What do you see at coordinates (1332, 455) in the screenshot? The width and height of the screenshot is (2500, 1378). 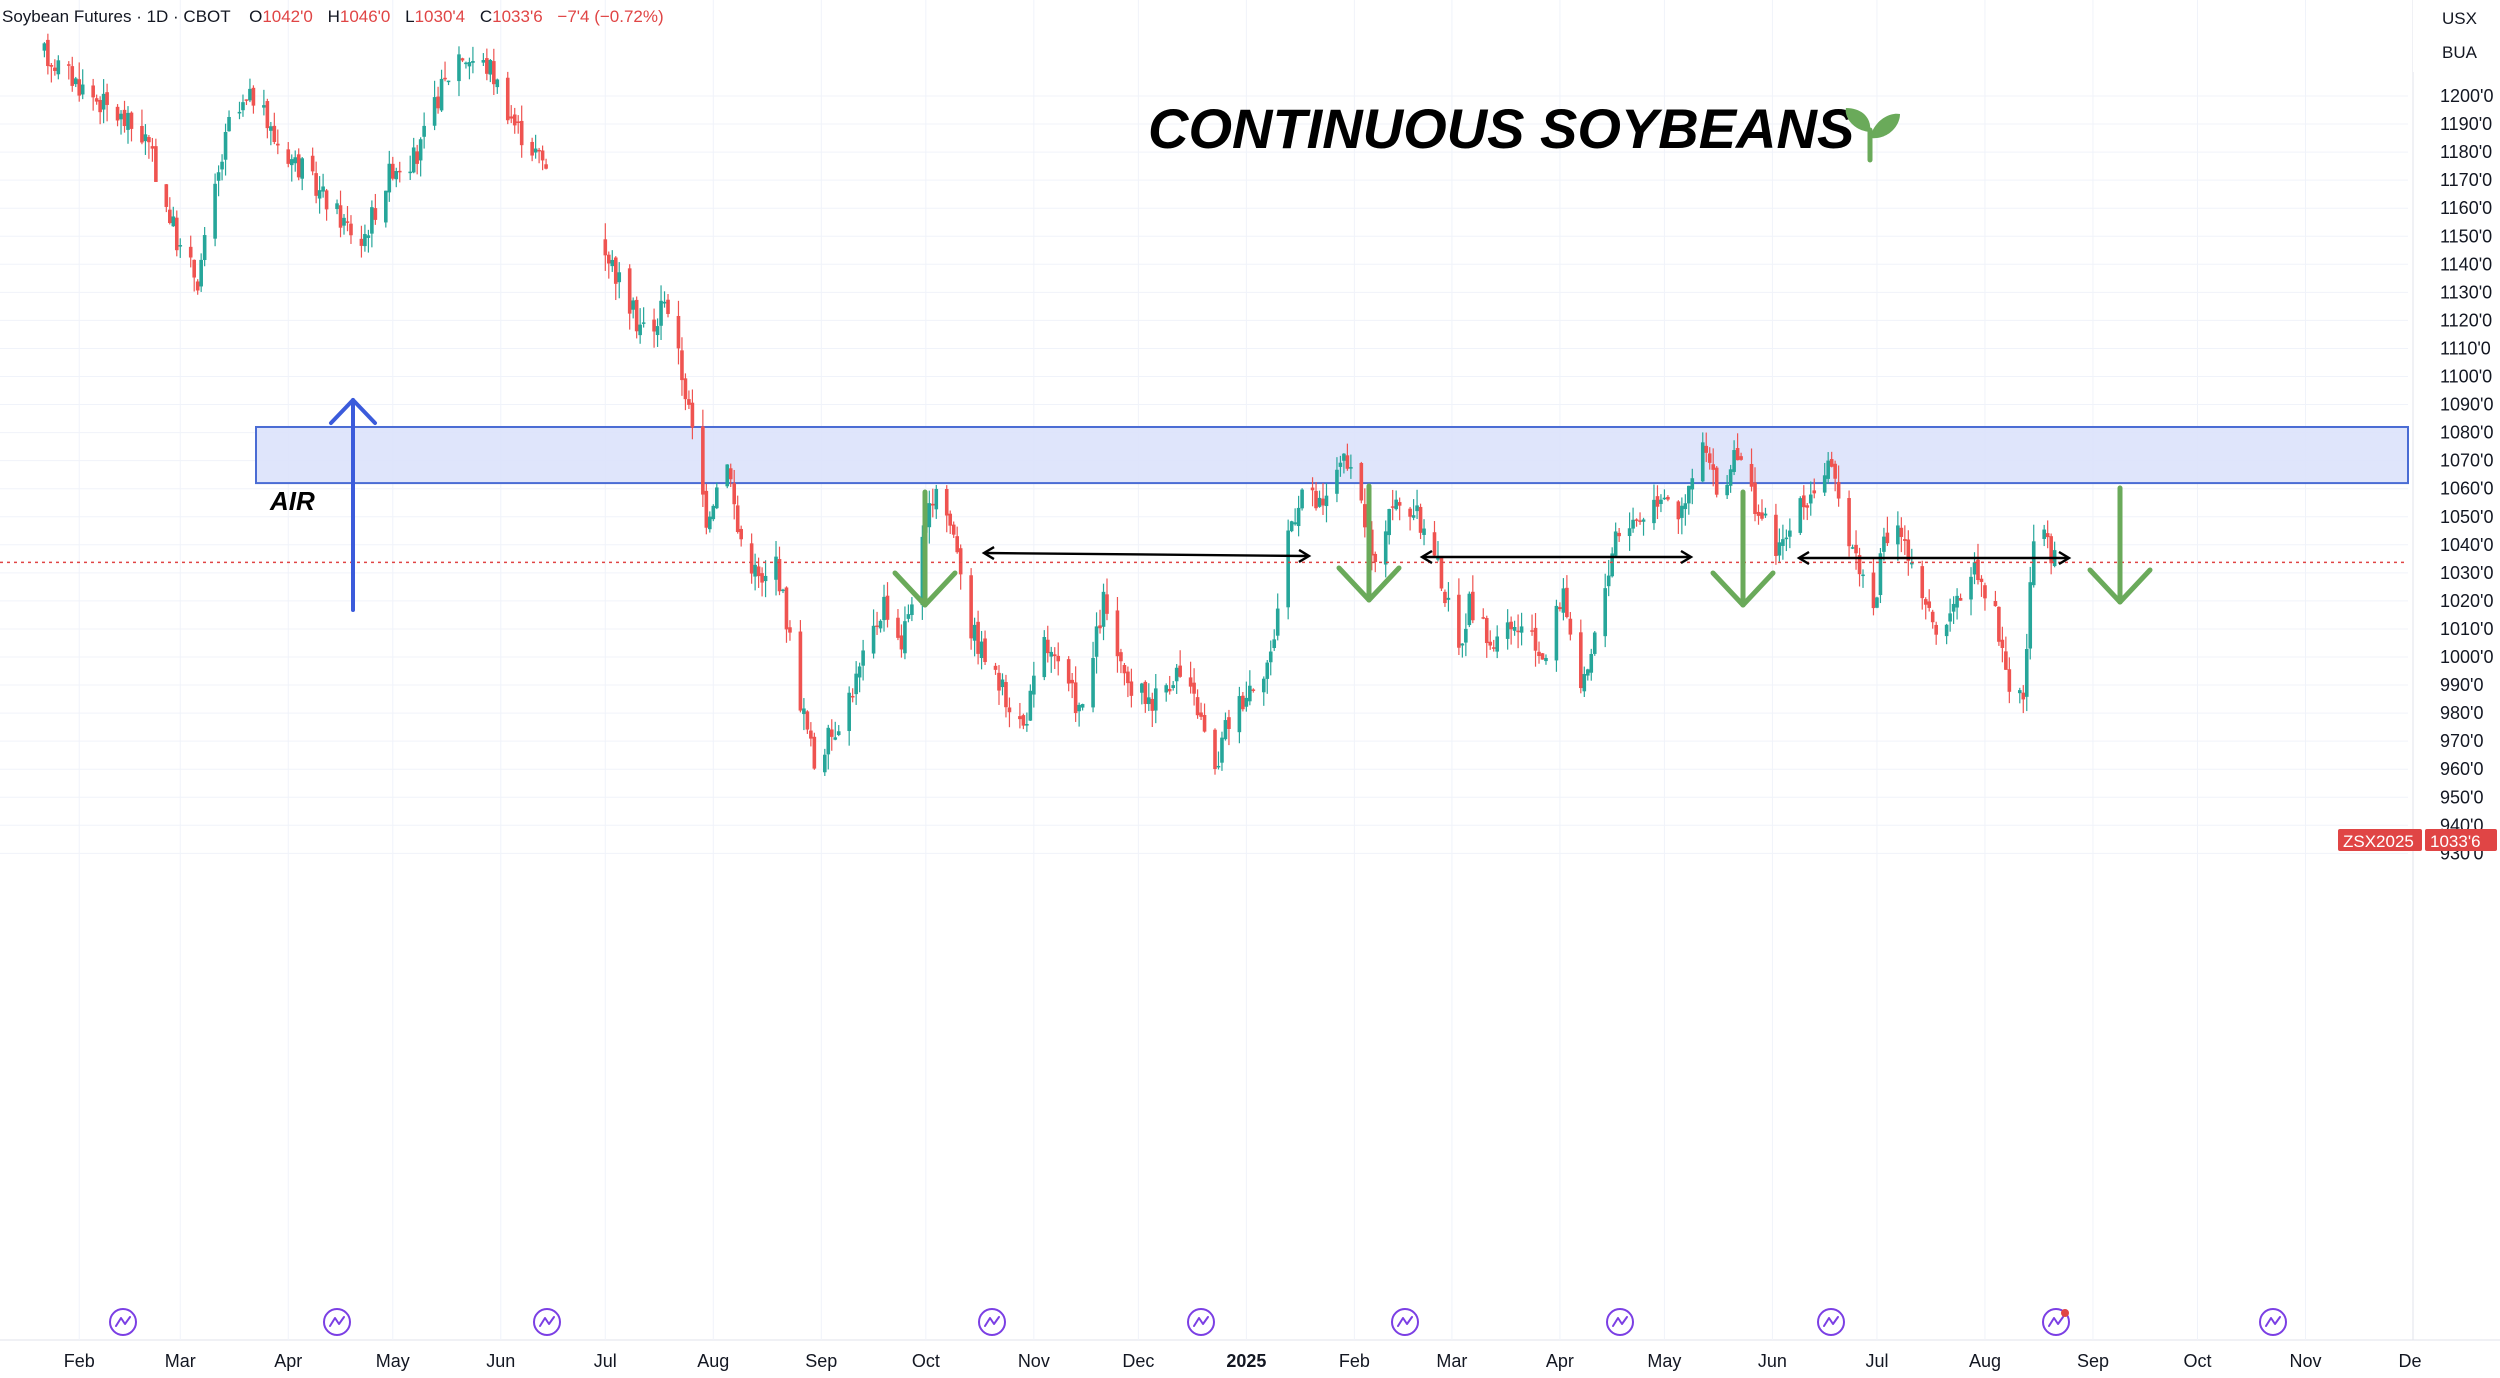 I see `resistance-zone` at bounding box center [1332, 455].